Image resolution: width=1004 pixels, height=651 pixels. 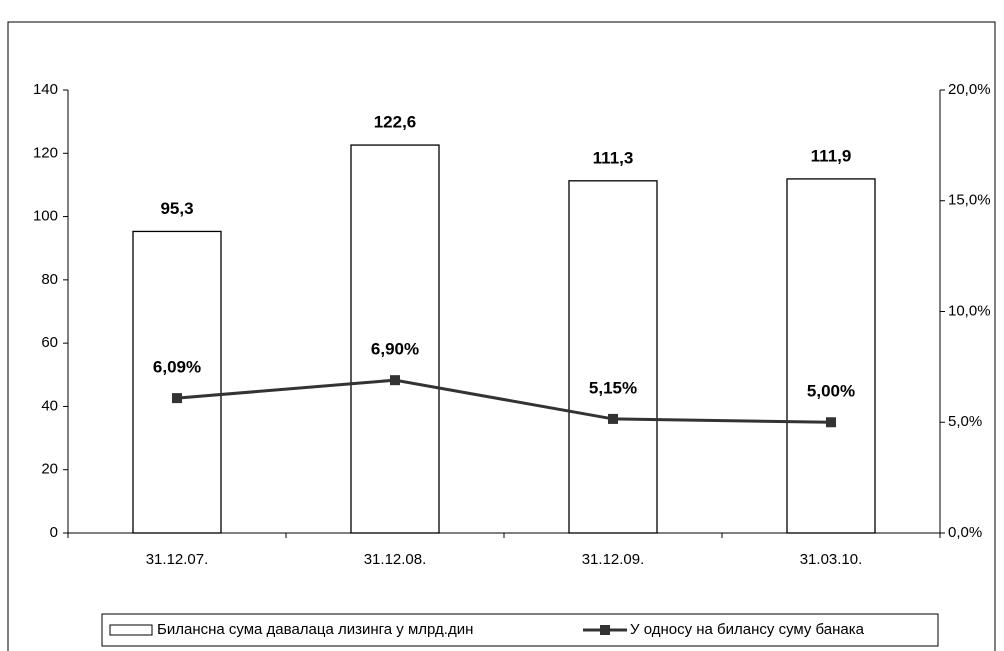 I want to click on y-tick-label: 80, so click(x=49, y=279).